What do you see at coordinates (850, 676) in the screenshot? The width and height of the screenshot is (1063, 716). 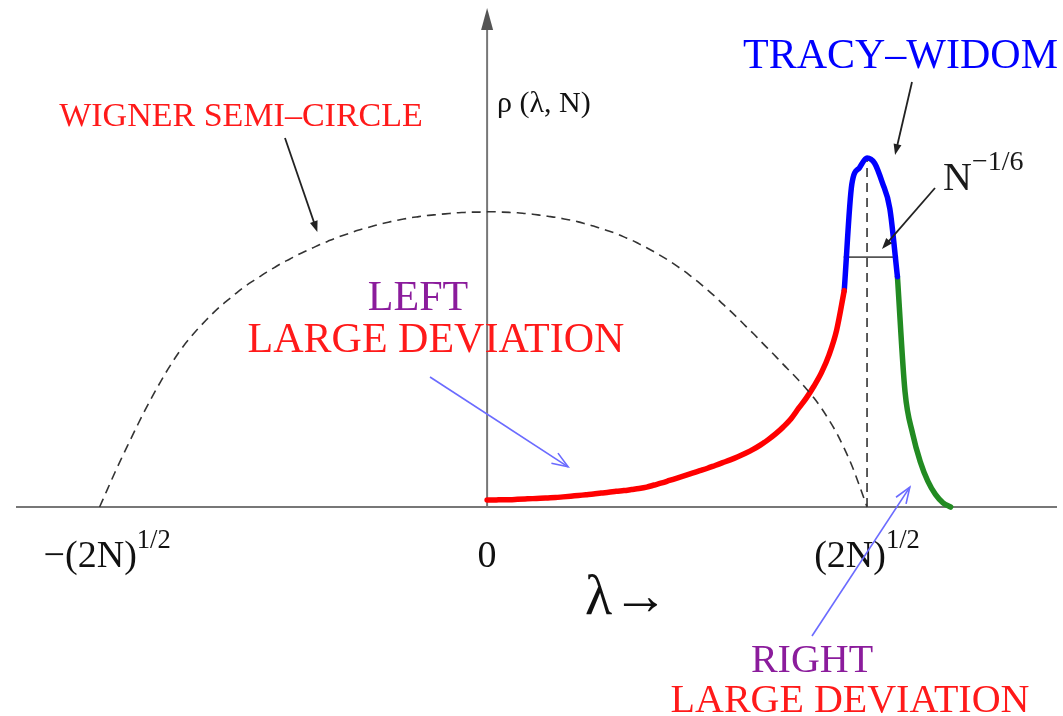 I see `text: RIGHT LARGE DEVIATION` at bounding box center [850, 676].